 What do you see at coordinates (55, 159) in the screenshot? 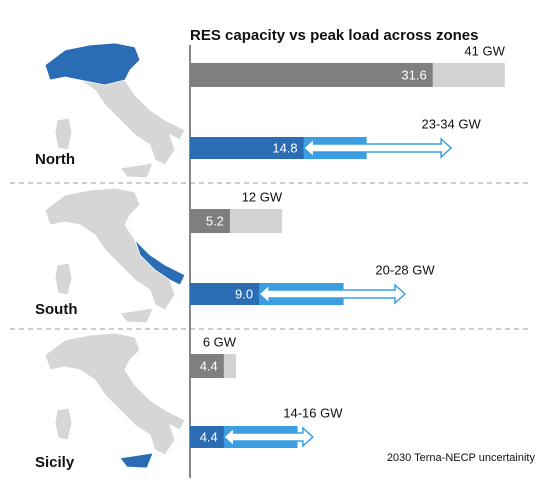
I see `zone-label: North` at bounding box center [55, 159].